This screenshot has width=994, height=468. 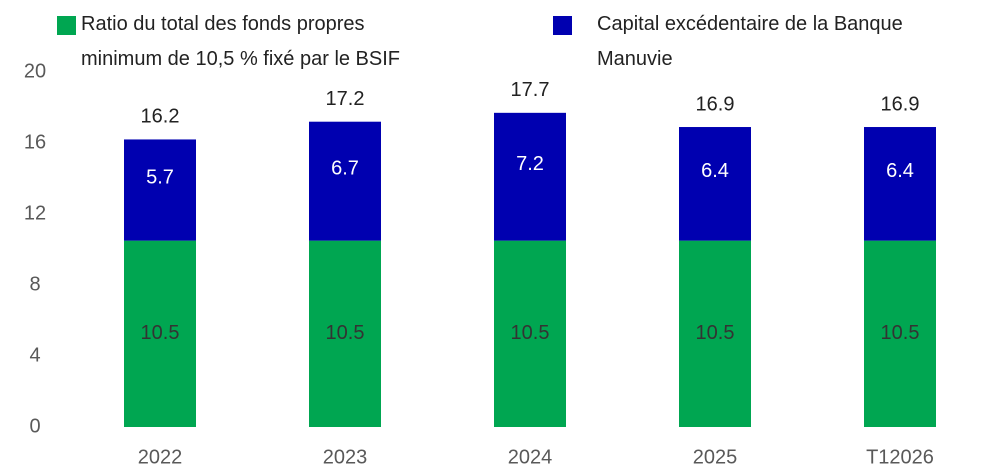 What do you see at coordinates (34, 284) in the screenshot?
I see `y-tick-label: 8` at bounding box center [34, 284].